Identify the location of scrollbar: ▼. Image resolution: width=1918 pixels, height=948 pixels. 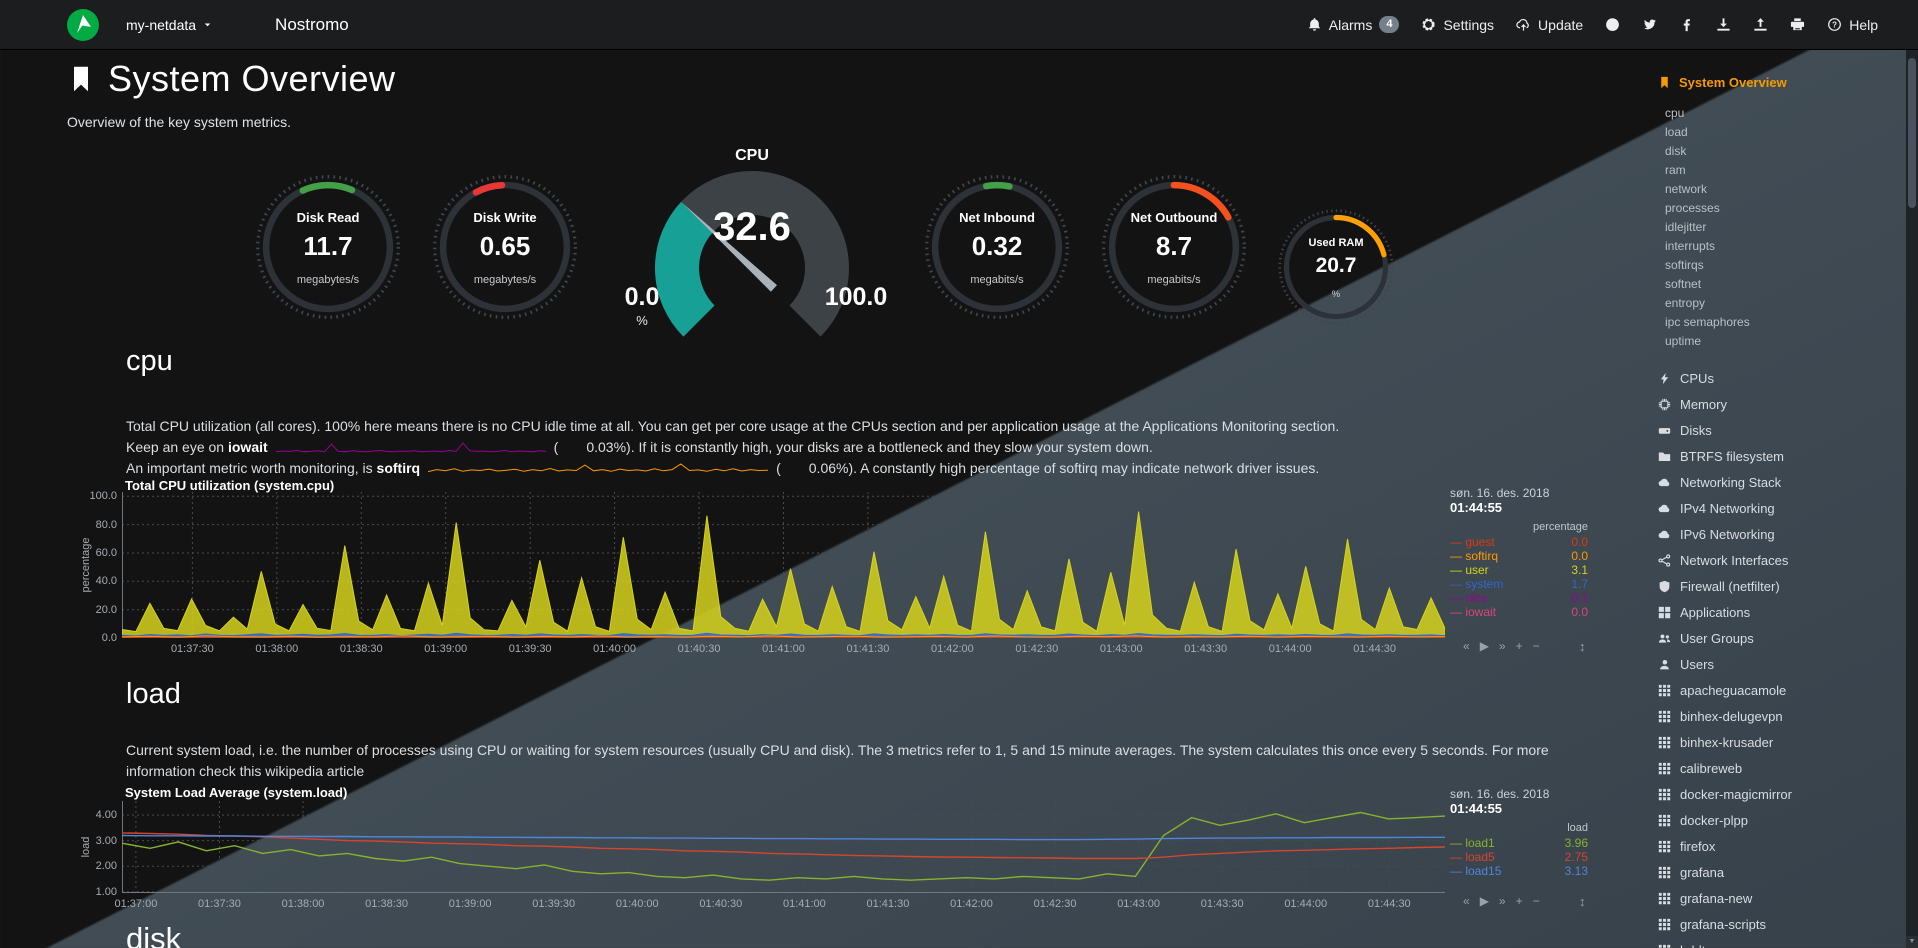
(1912, 499).